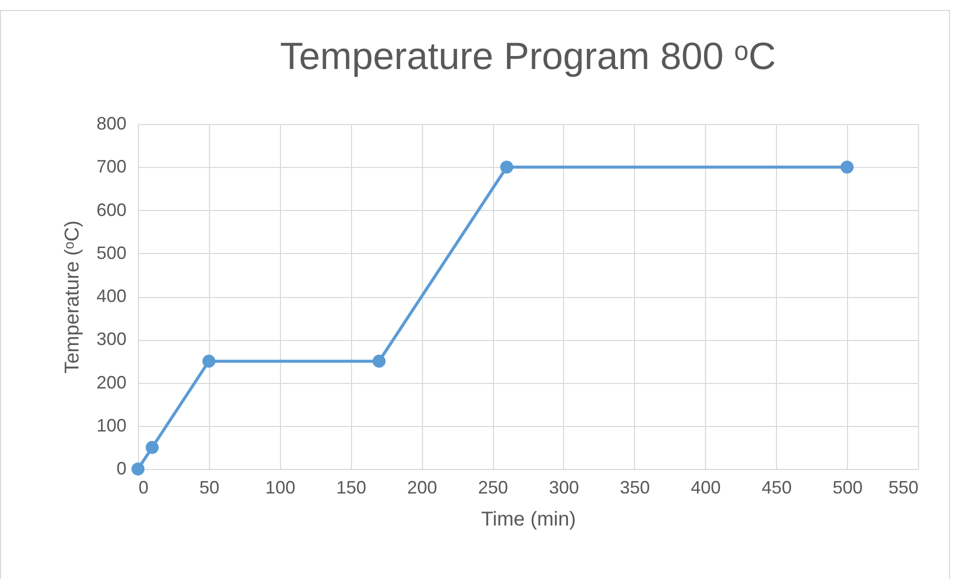  What do you see at coordinates (111, 124) in the screenshot?
I see `y-tick-label: 800` at bounding box center [111, 124].